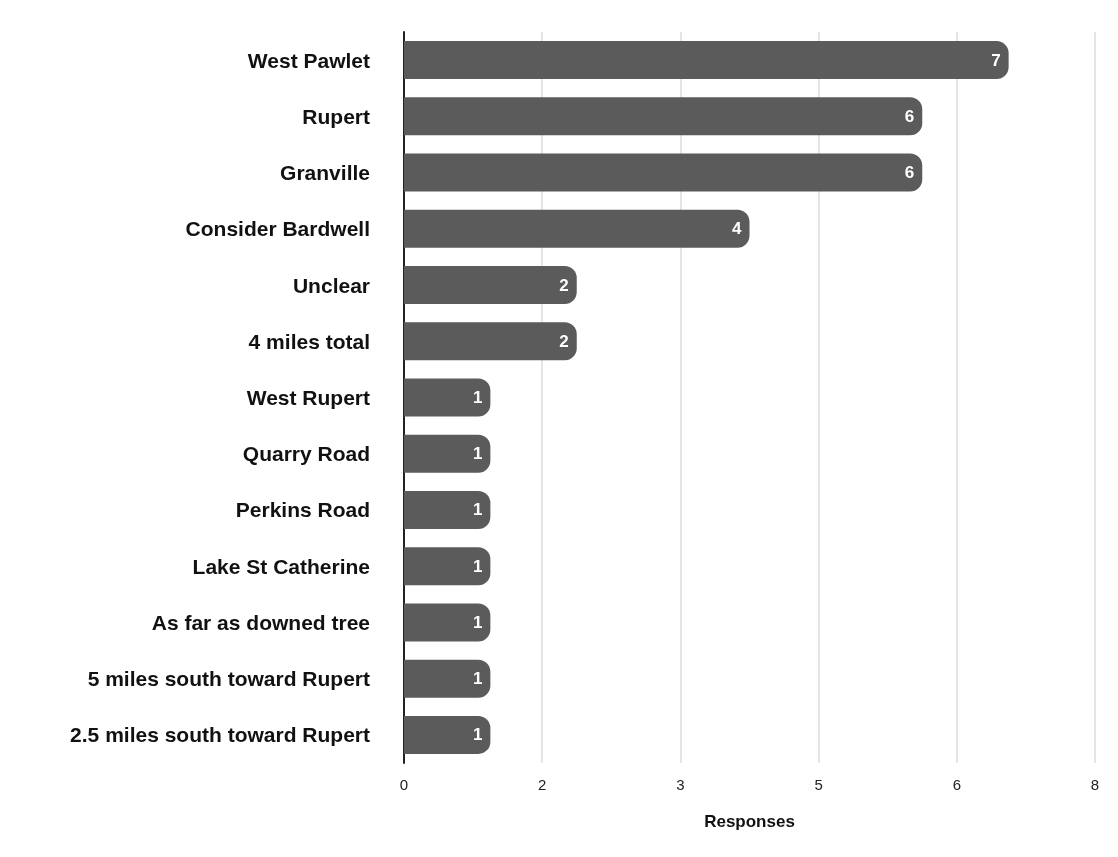 This screenshot has width=1118, height=857. I want to click on y-tick-label: 5 miles south toward Rupert, so click(228, 679).